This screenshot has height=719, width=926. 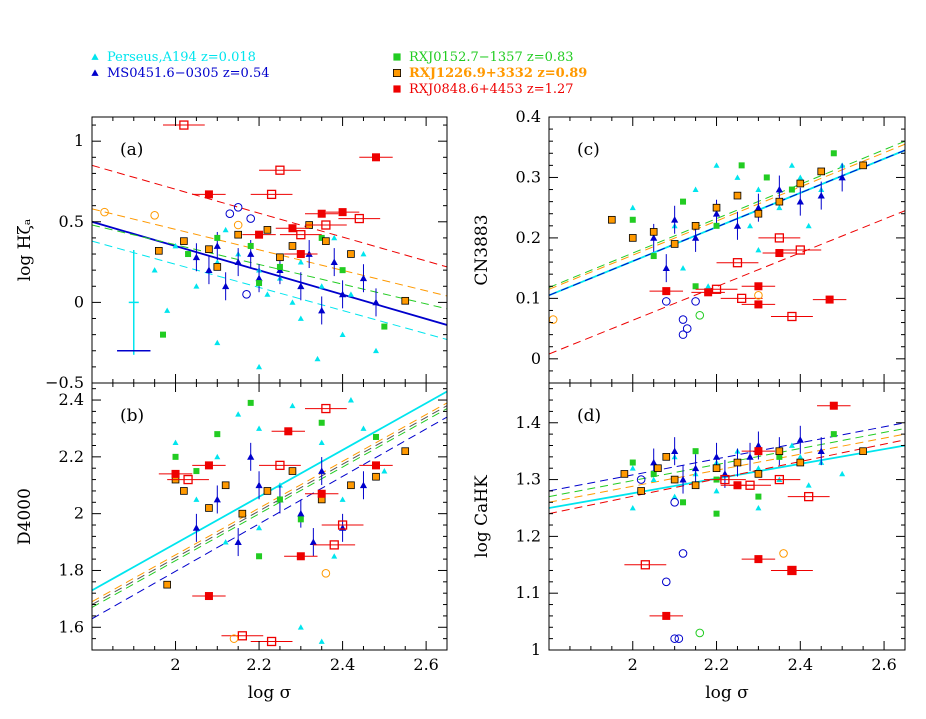 I want to click on y-tick-label: 1.3, so click(x=528, y=479).